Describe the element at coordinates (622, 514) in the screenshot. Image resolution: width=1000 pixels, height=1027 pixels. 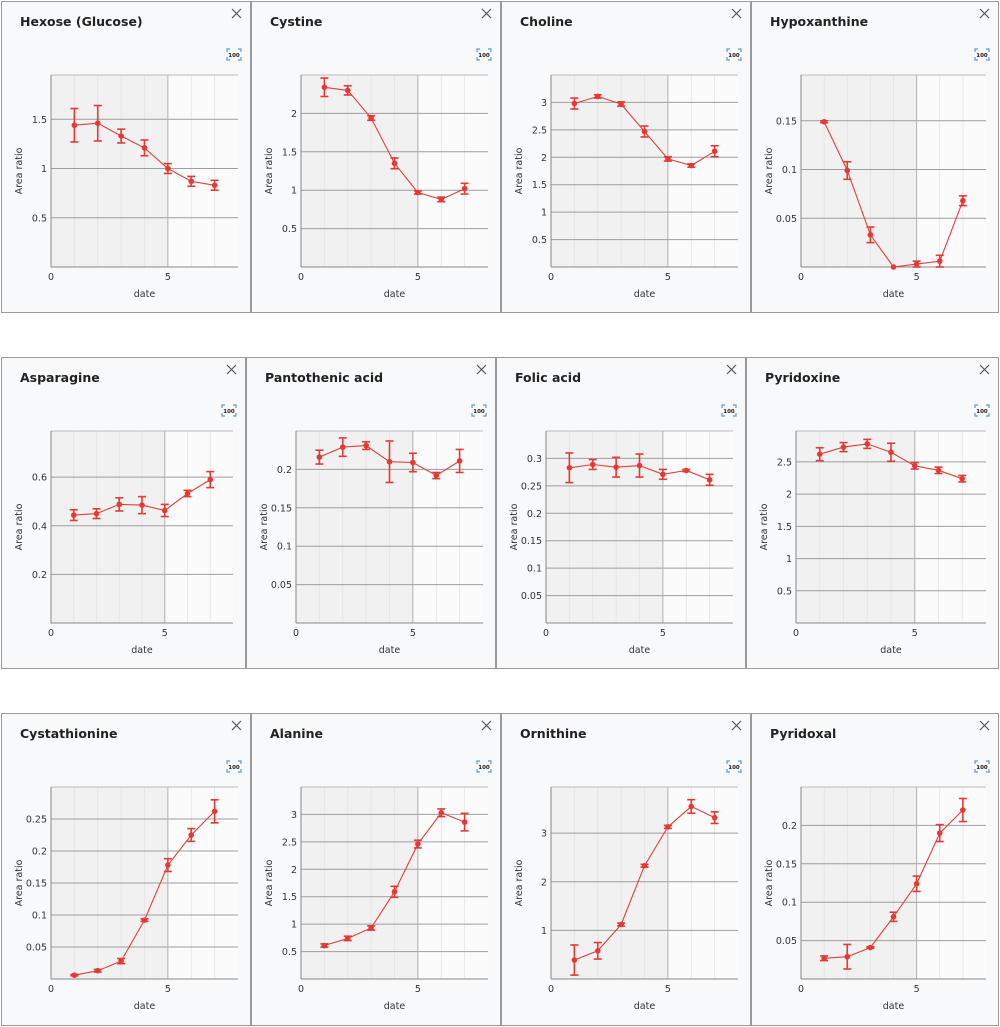
I see `chart-plot: 0.05 0.1 0.15 0.2 0.25 0.3 0 5 date Area ratio` at that location.